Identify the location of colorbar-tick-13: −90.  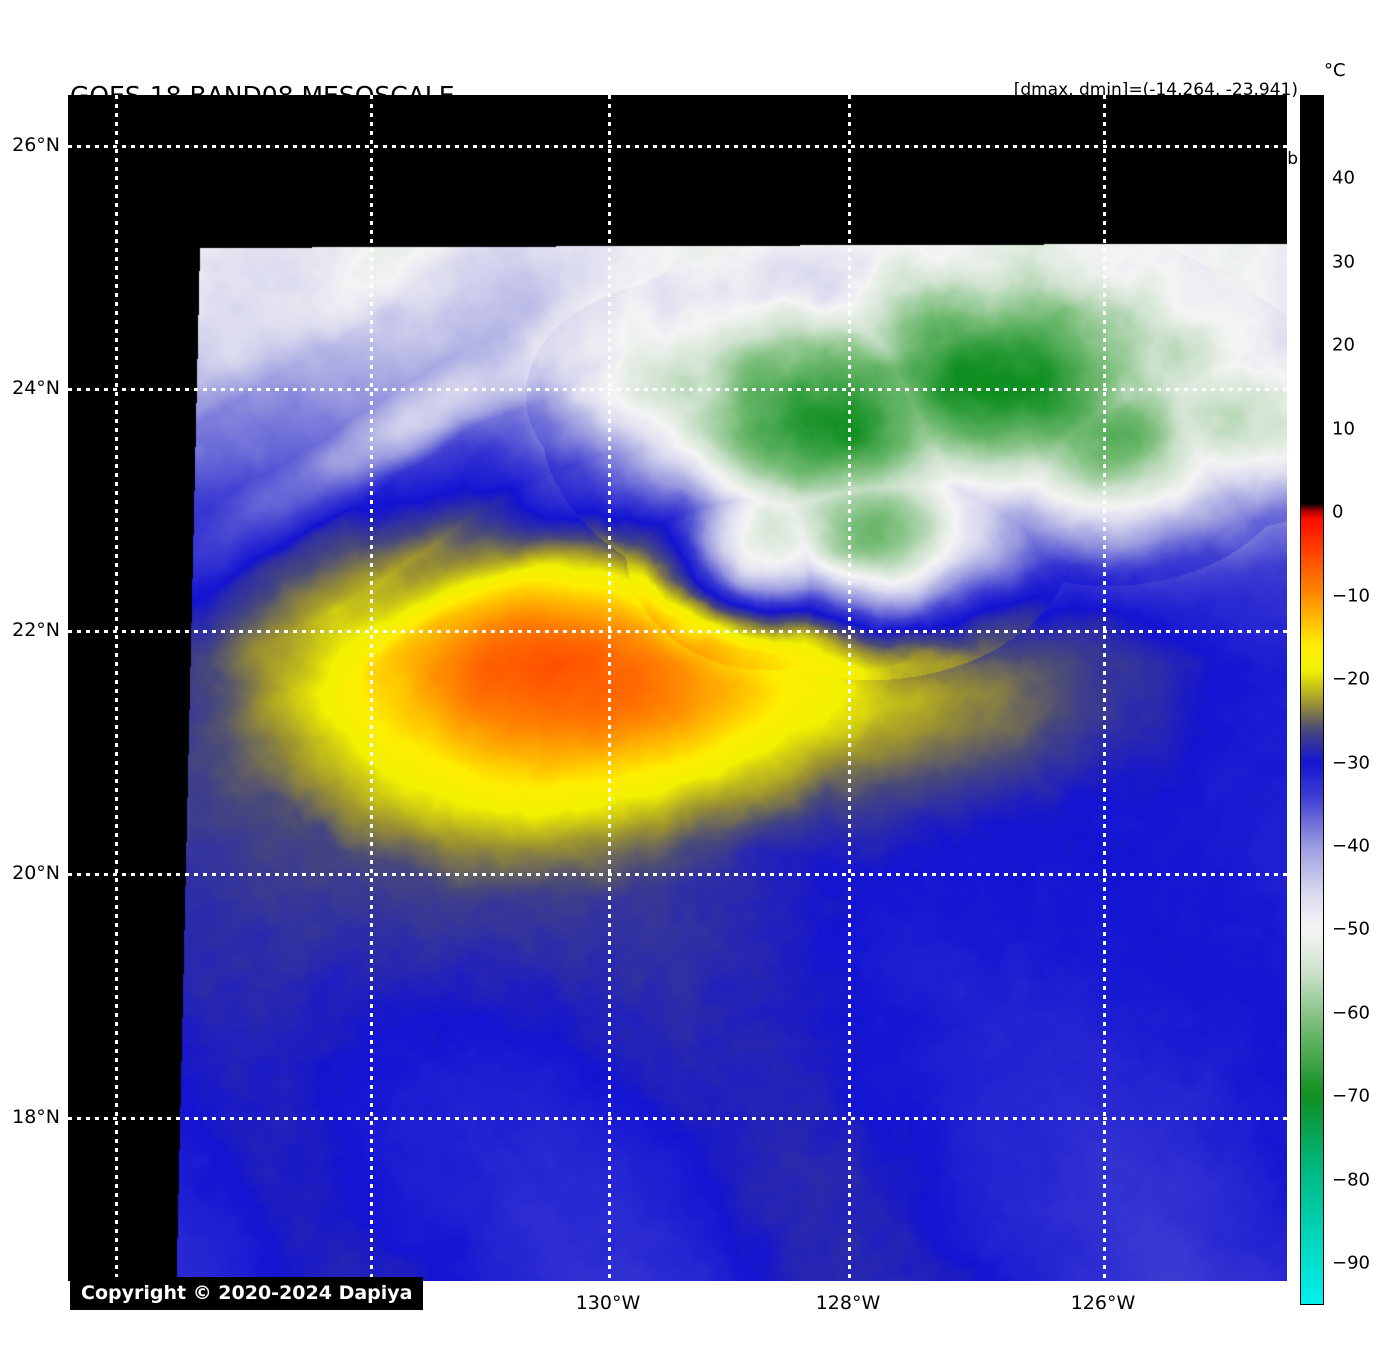
(1351, 1263).